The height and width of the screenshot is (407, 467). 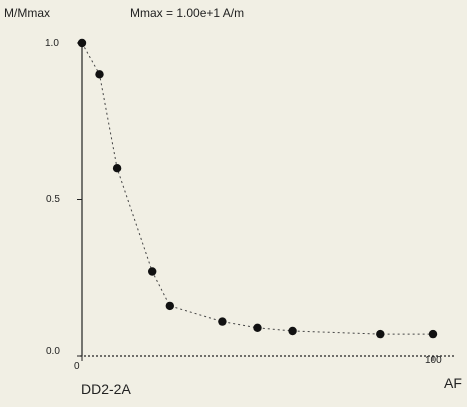 What do you see at coordinates (53, 199) in the screenshot?
I see `y-tick-05: 0.5` at bounding box center [53, 199].